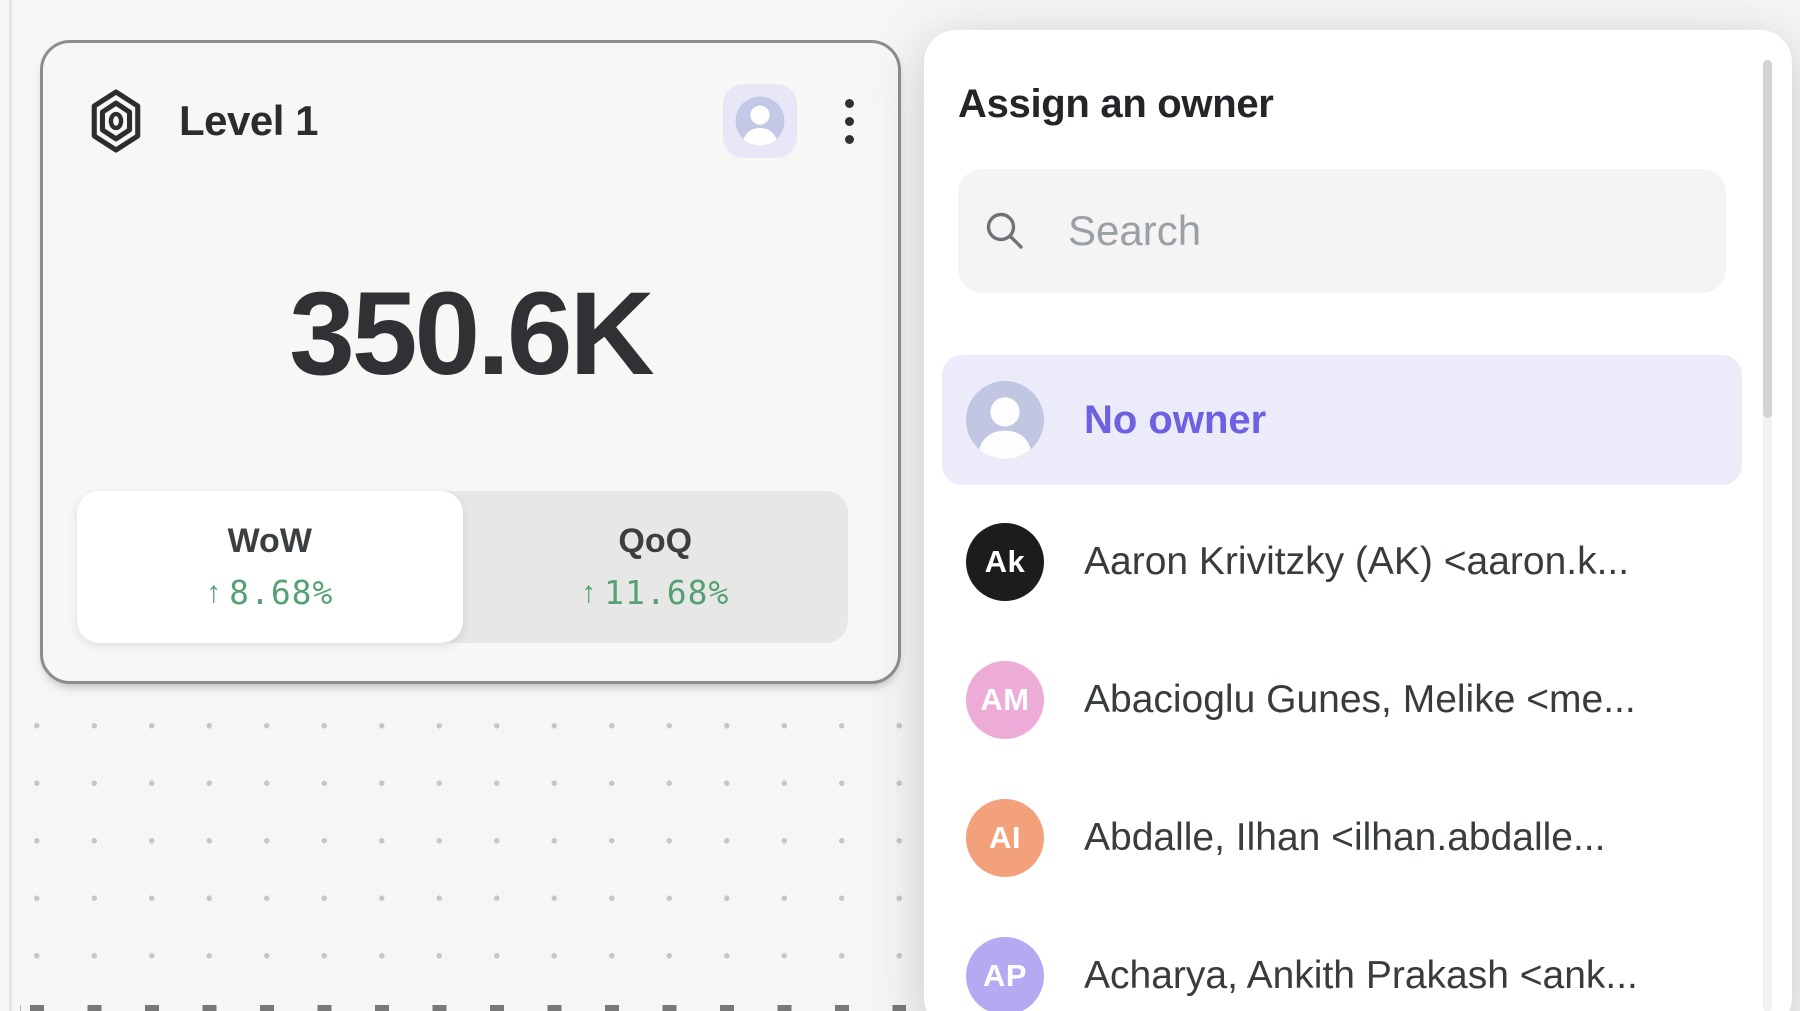 The height and width of the screenshot is (1011, 1800). Describe the element at coordinates (1175, 419) in the screenshot. I see `no-owner-label: No owner` at that location.